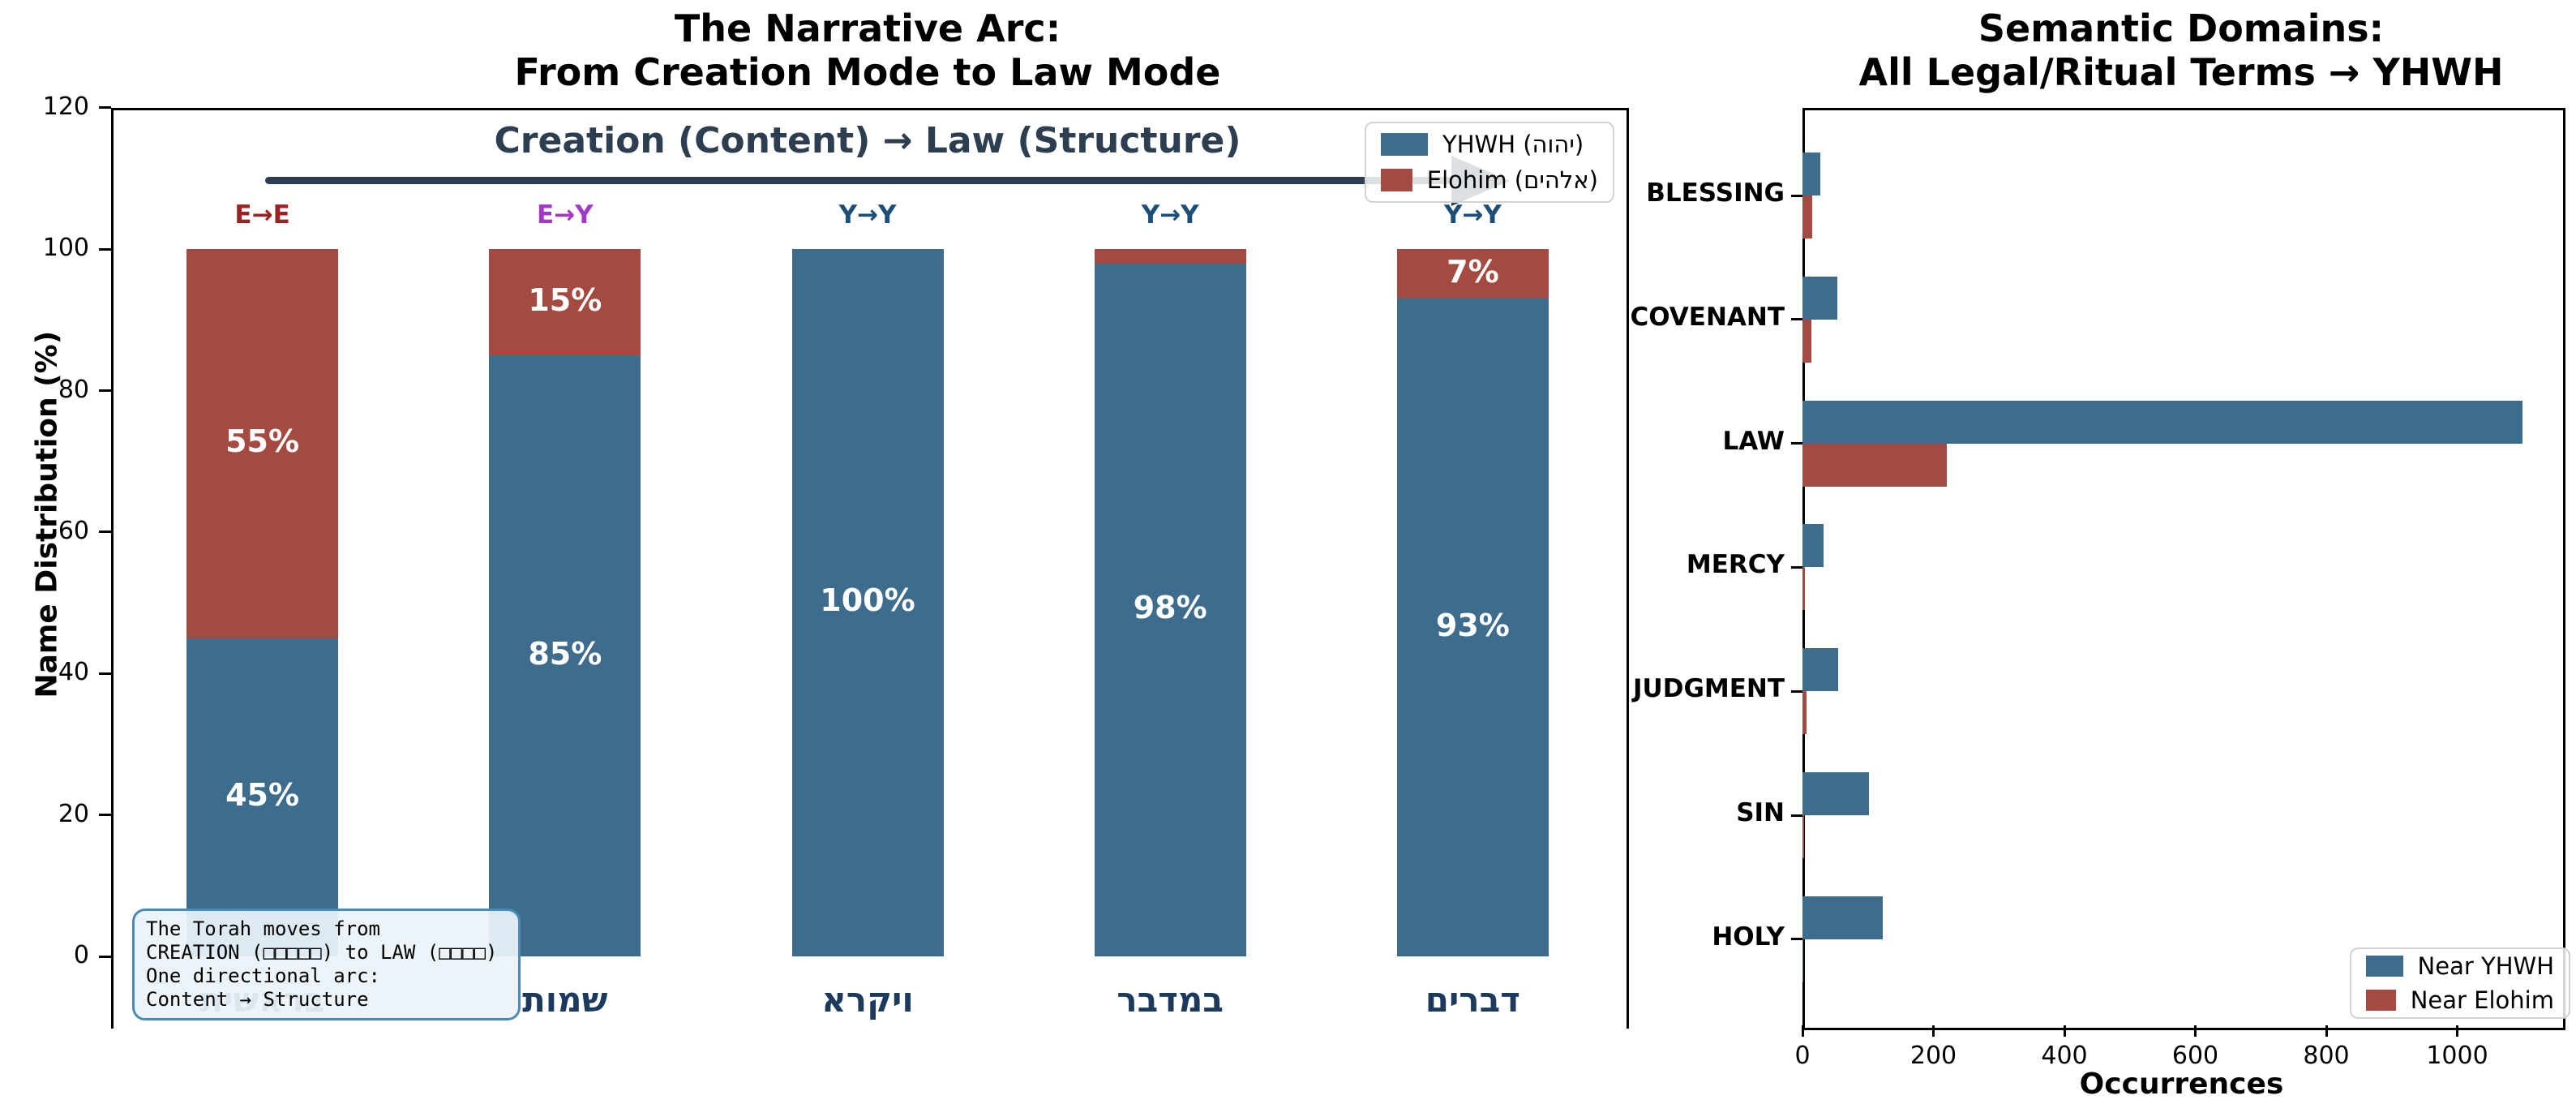  What do you see at coordinates (73, 530) in the screenshot?
I see `y-tick-label: 60` at bounding box center [73, 530].